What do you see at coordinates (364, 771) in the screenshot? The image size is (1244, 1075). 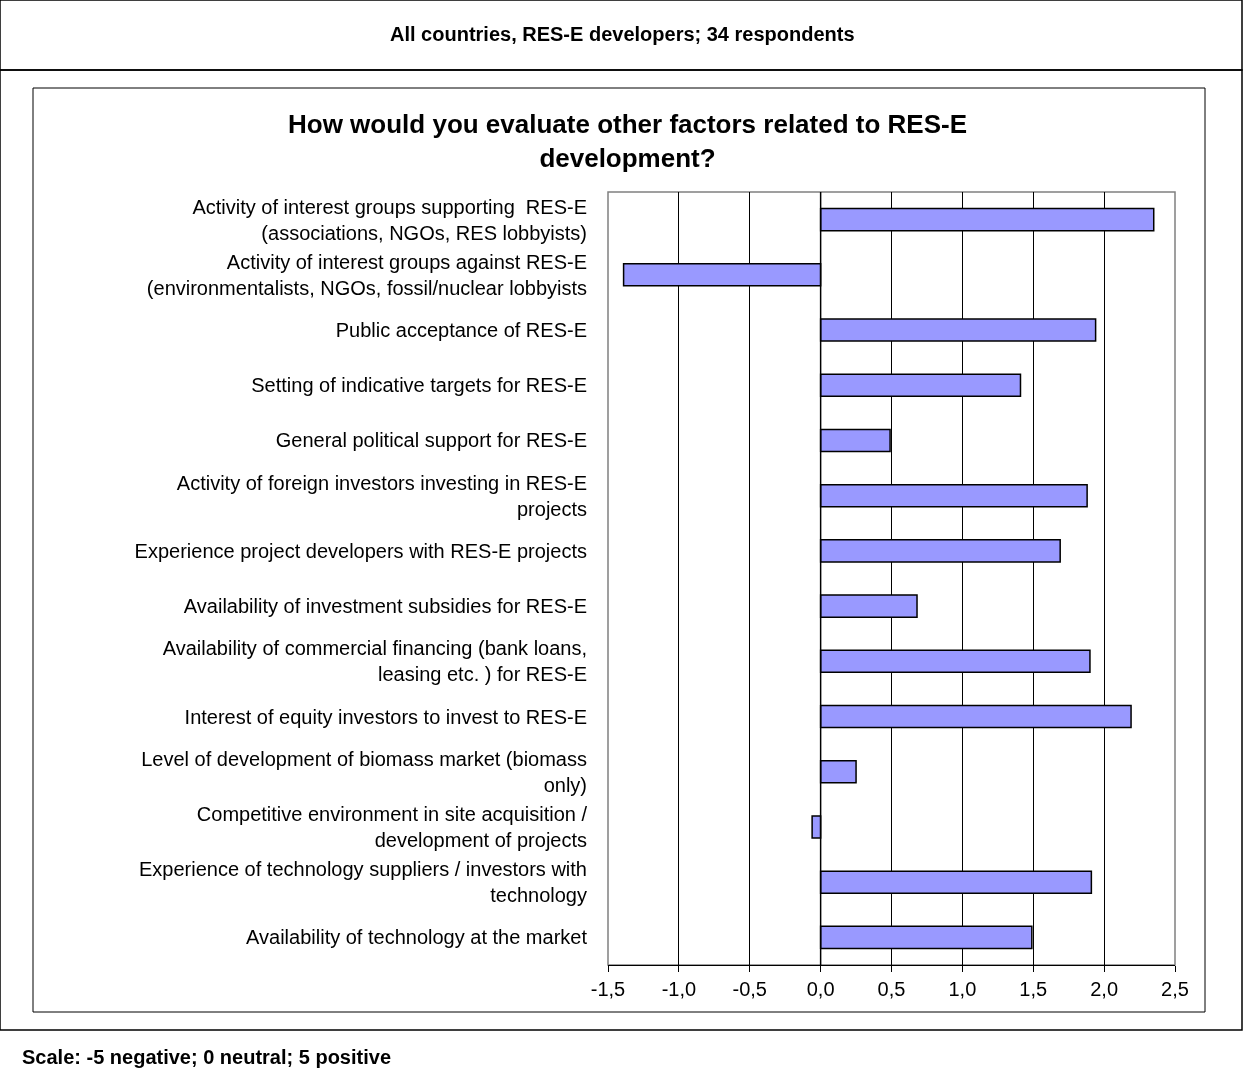 I see `y-tick-label: Level of development of biomass market (biomass only)` at bounding box center [364, 771].